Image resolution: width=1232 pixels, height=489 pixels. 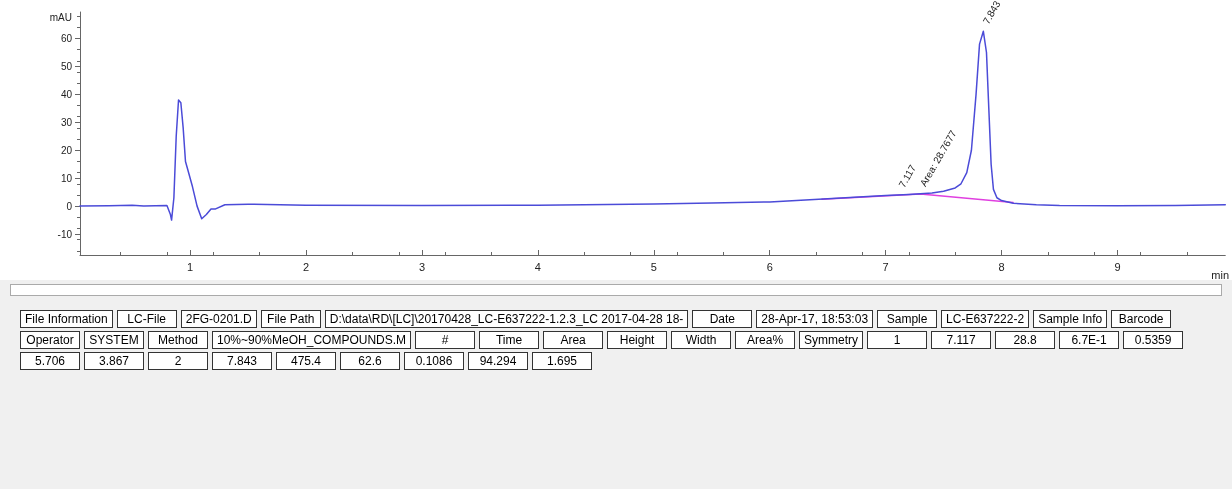 I want to click on x-tick-label: 5, so click(x=653, y=266).